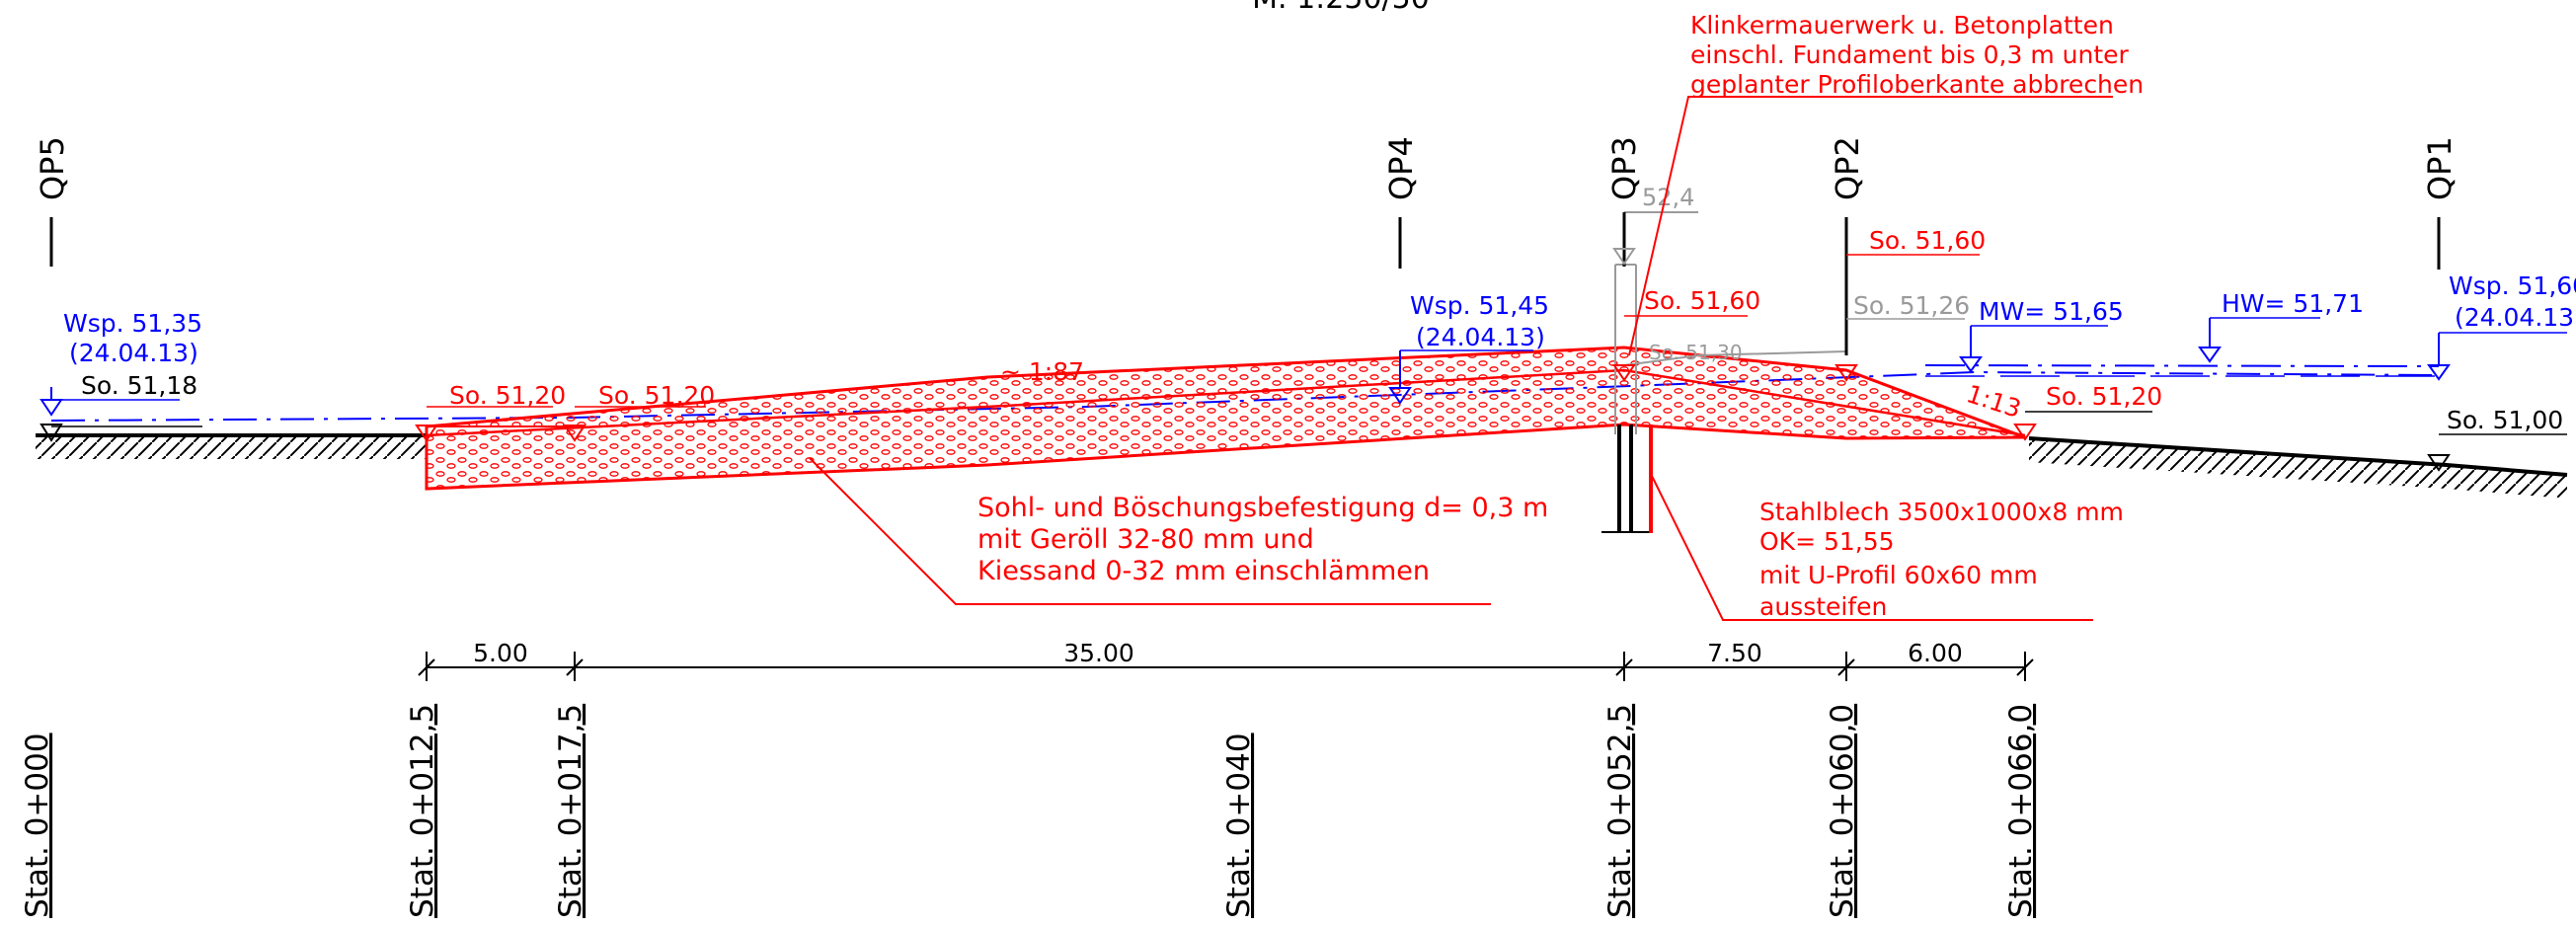 This screenshot has height=927, width=2576. What do you see at coordinates (507, 395) in the screenshot?
I see `so-a-label: So. 51,20` at bounding box center [507, 395].